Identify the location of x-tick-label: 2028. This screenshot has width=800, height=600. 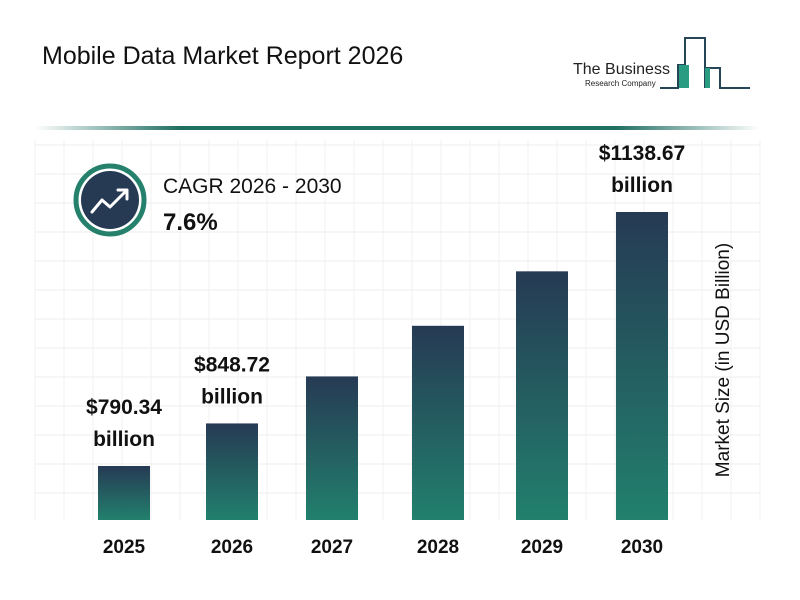
(438, 547).